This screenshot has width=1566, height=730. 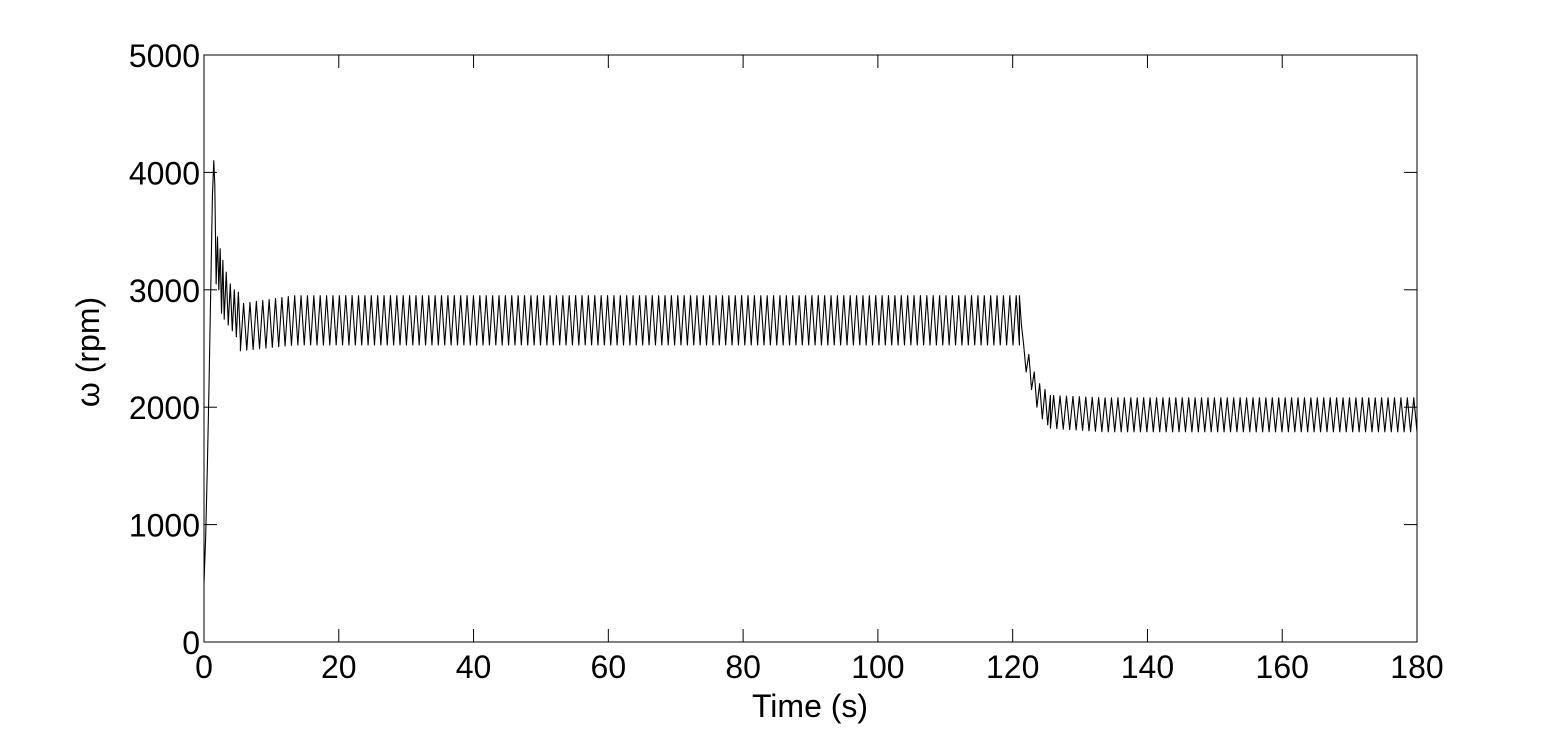 I want to click on x-tick-label: 180, so click(x=1416, y=667).